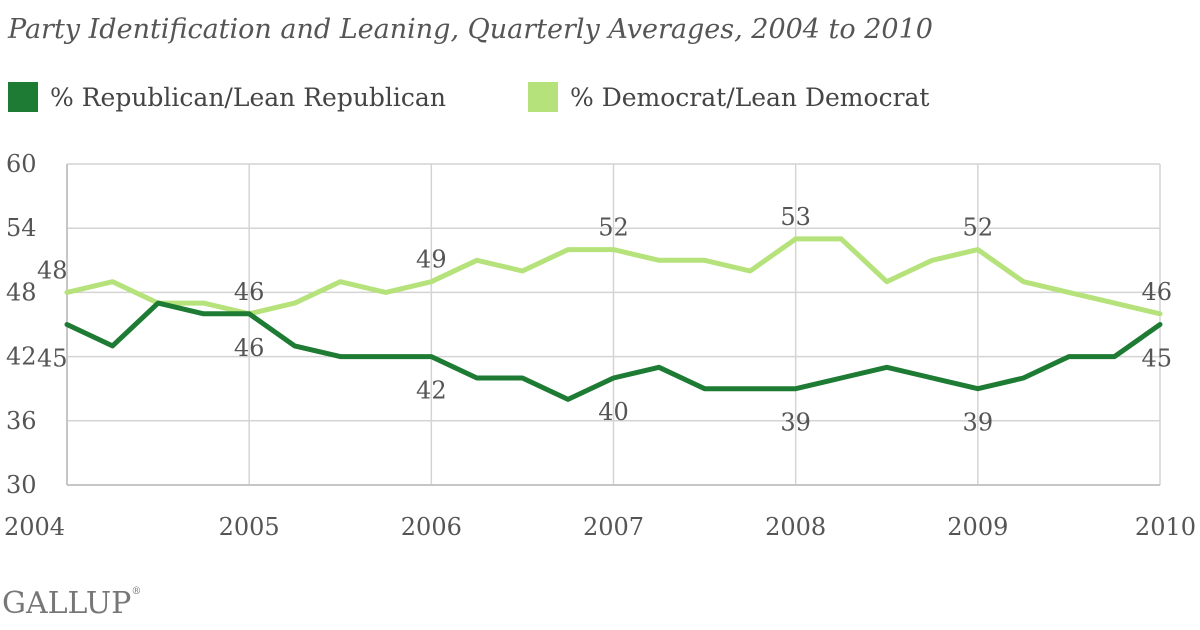  I want to click on x-tick-label: 2008, so click(795, 527).